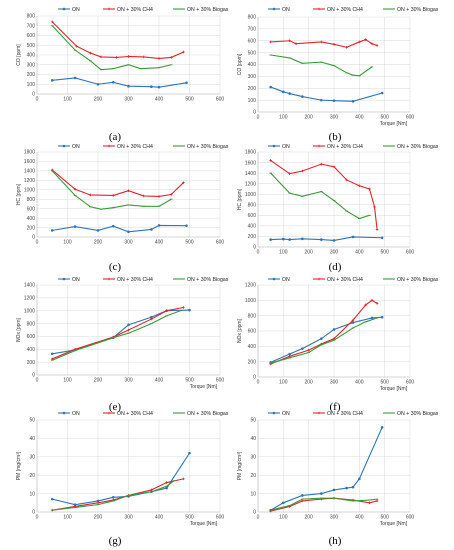 This screenshot has width=454, height=550. Describe the element at coordinates (37, 518) in the screenshot. I see `x-tick-label: 0` at that location.